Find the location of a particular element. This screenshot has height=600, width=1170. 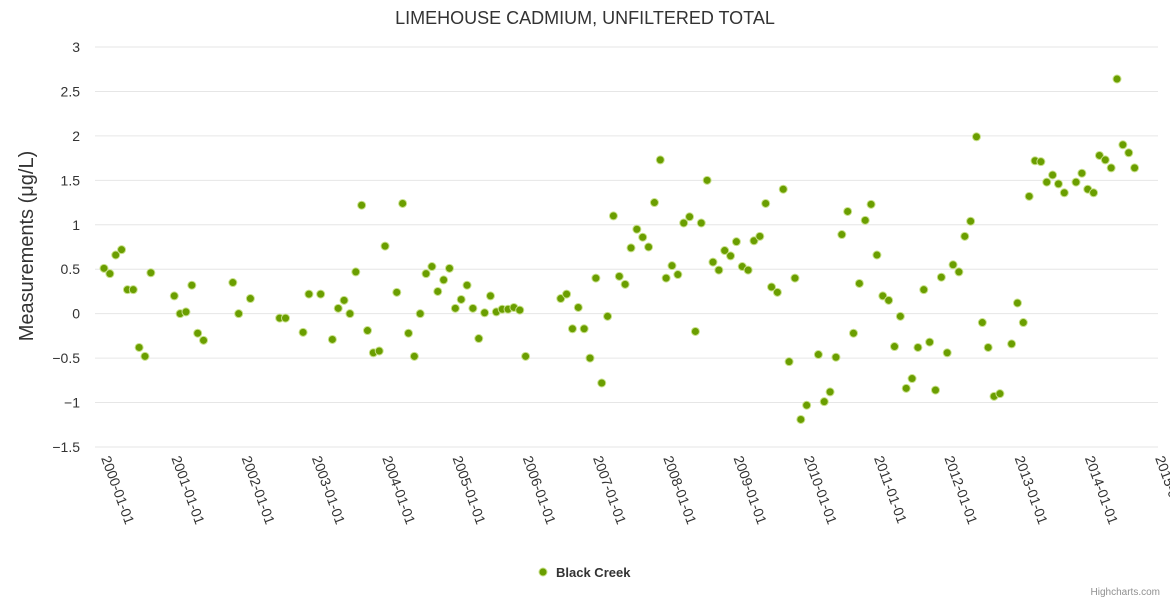

credits-link: Highcharts.com is located at coordinates (1125, 592).